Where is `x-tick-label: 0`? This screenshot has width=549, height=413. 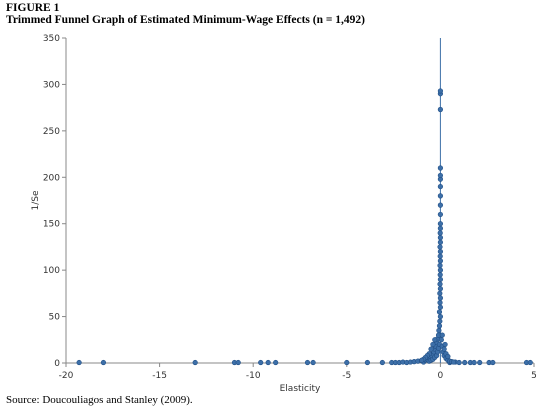 x-tick-label: 0 is located at coordinates (441, 376).